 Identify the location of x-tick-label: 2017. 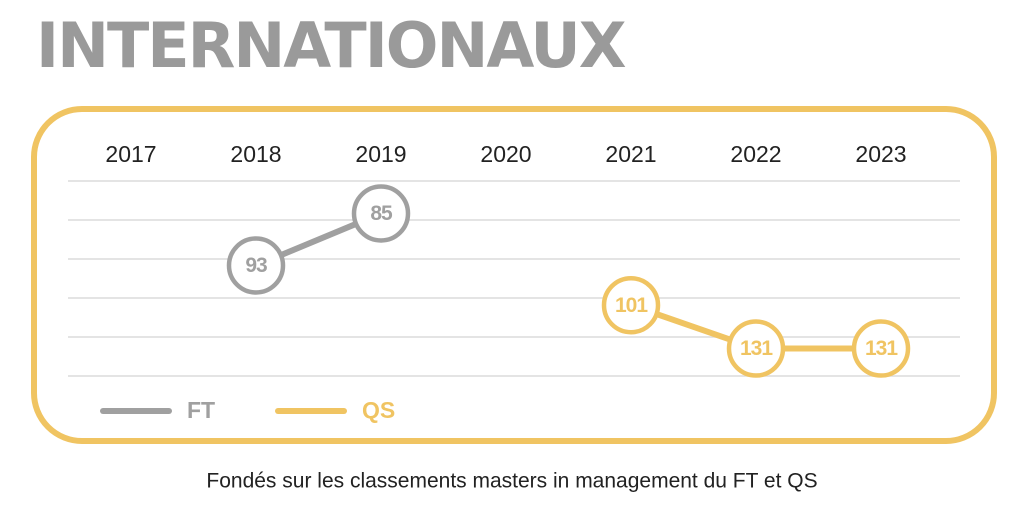
(130, 154).